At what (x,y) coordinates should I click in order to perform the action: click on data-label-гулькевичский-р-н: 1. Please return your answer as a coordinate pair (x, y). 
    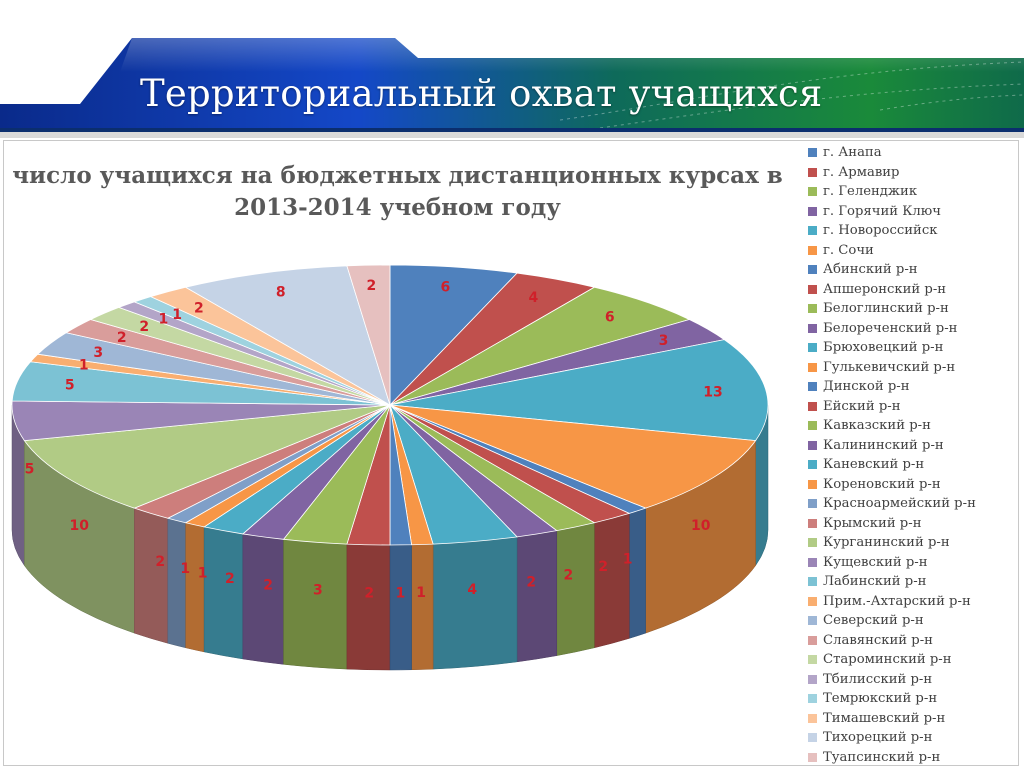
    Looking at the image, I should click on (421, 593).